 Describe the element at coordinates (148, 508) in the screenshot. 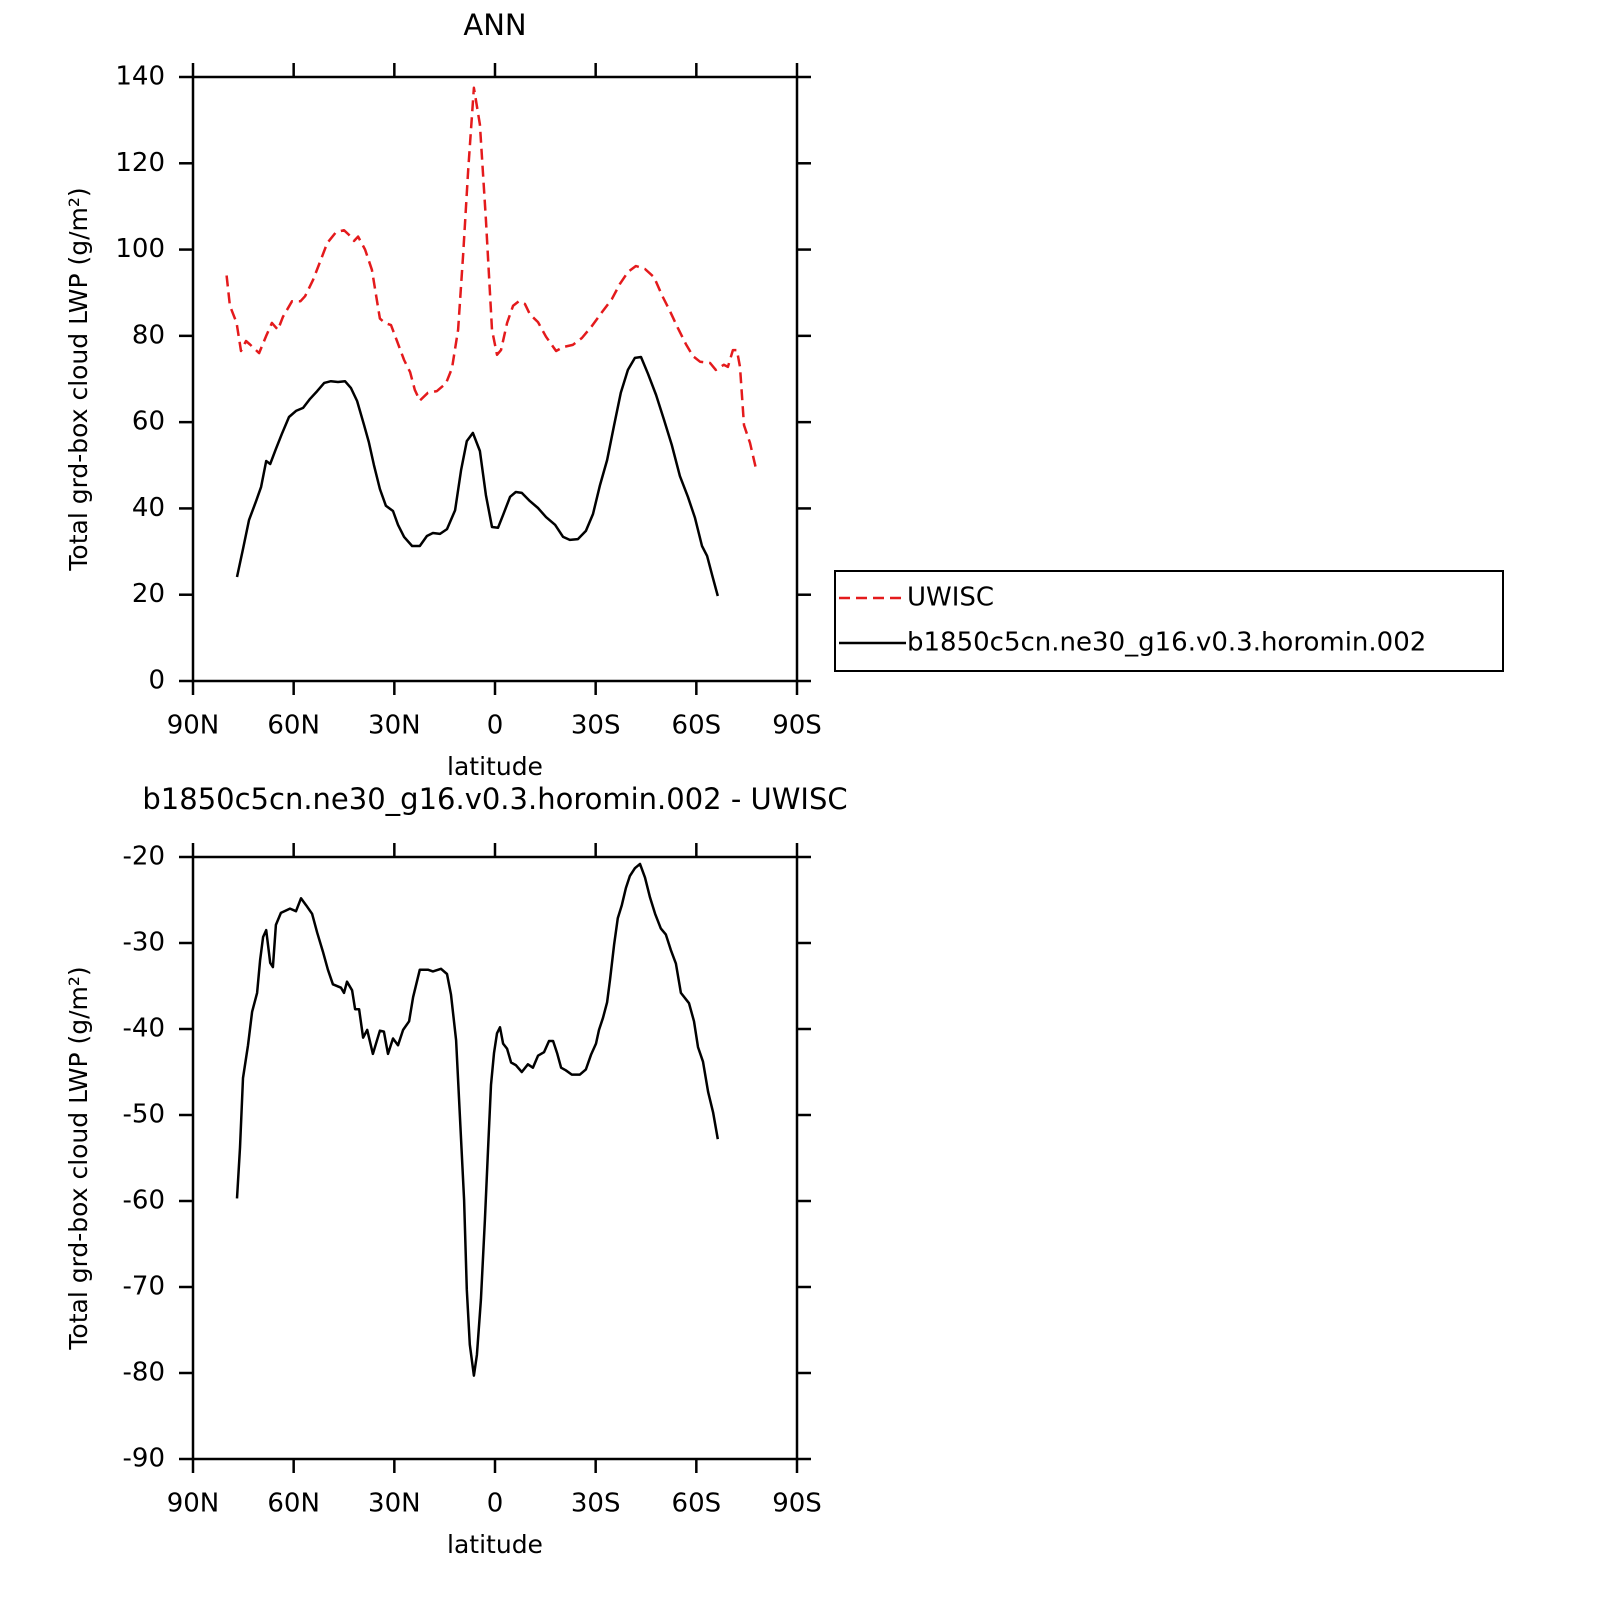

I see `y-tick-label: 40` at that location.